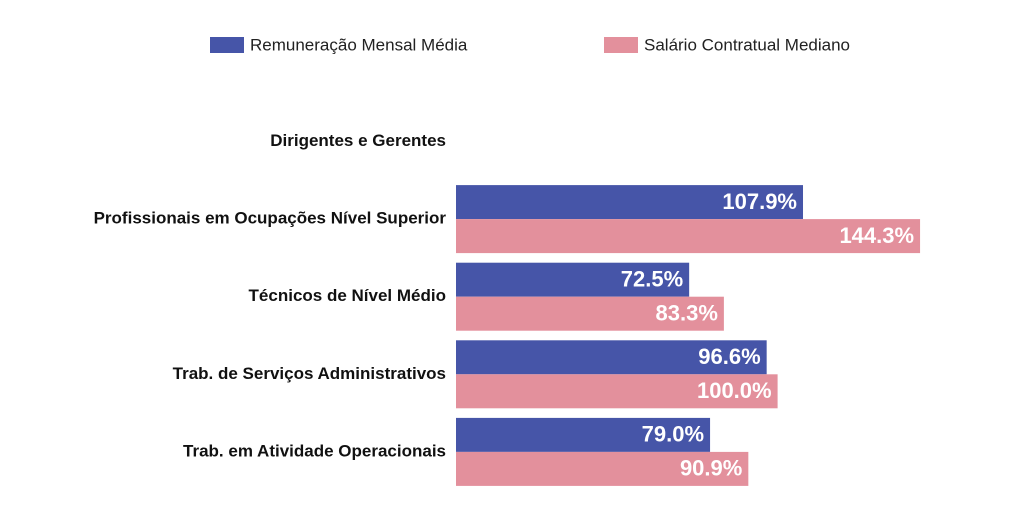  I want to click on value-label: 72.5%, so click(652, 279).